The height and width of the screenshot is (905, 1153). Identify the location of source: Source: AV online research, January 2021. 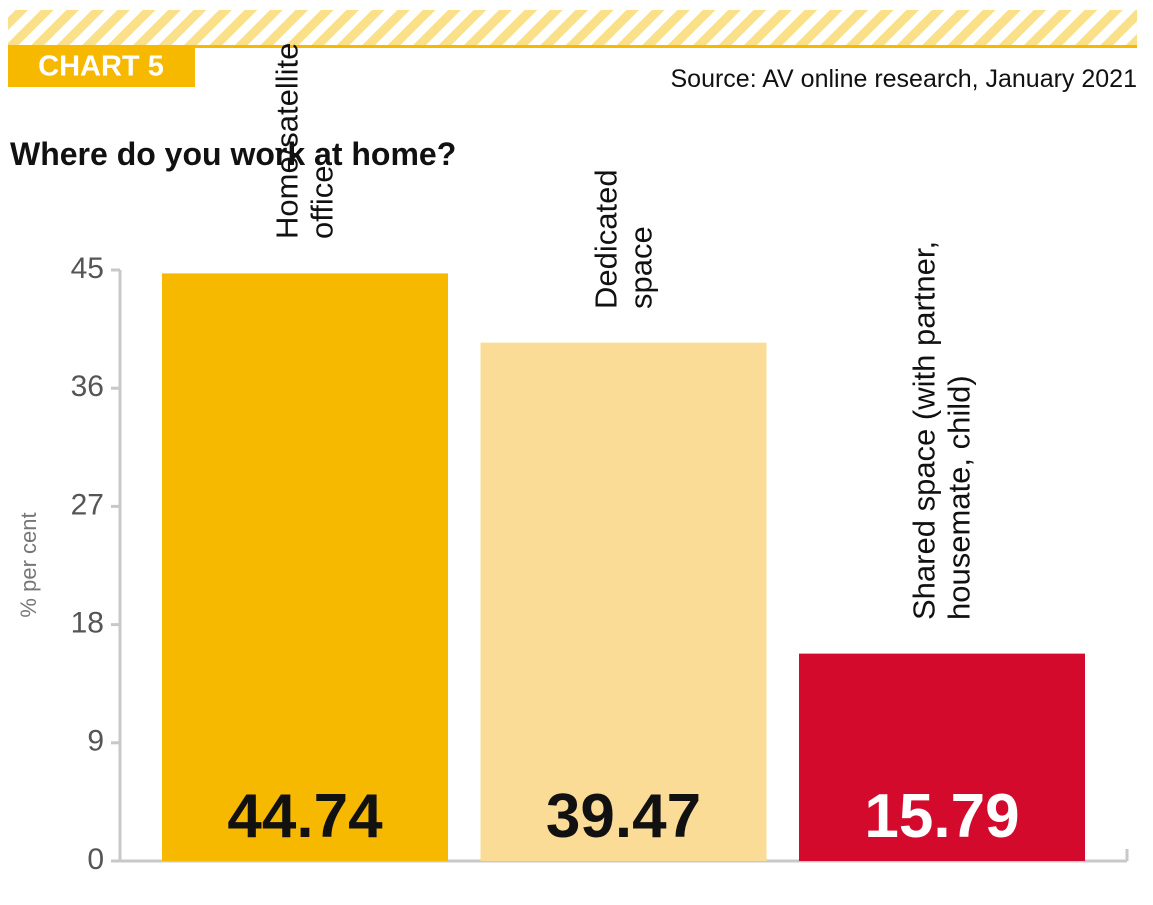
(904, 79).